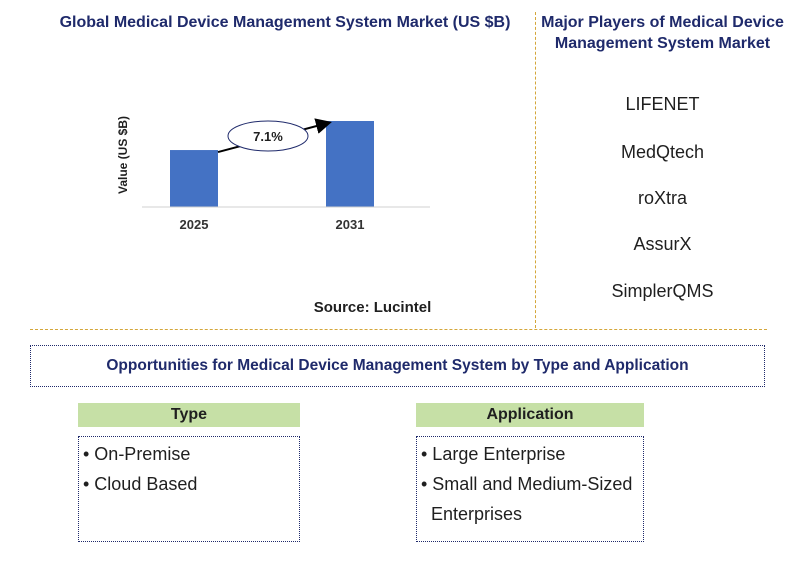 The height and width of the screenshot is (562, 793). I want to click on x-tick-label: 2031, so click(350, 224).